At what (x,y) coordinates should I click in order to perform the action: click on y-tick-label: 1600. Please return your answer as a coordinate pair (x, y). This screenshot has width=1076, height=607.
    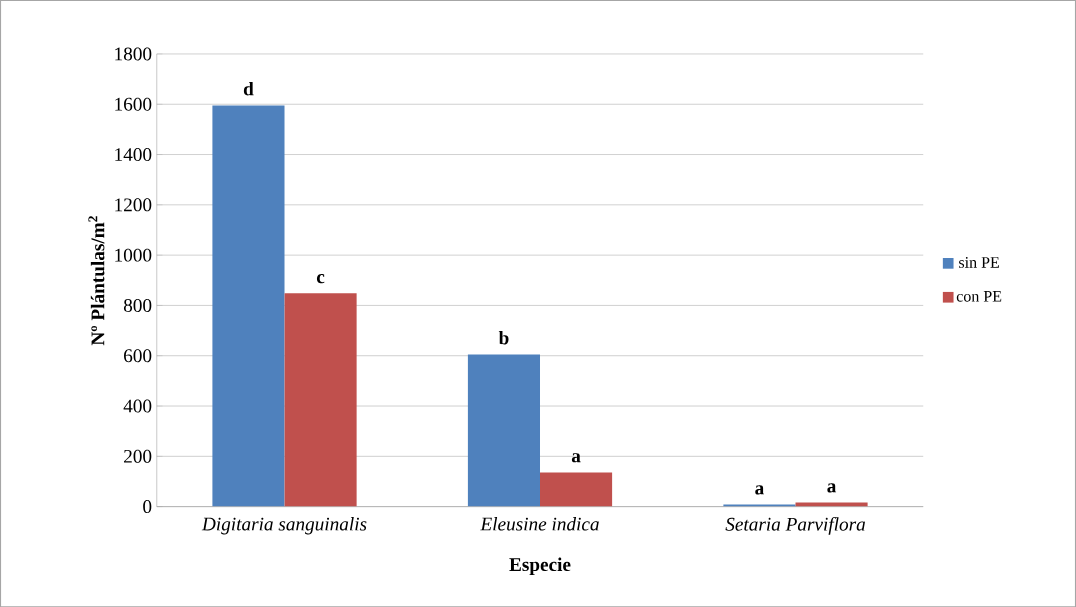
    Looking at the image, I should click on (133, 104).